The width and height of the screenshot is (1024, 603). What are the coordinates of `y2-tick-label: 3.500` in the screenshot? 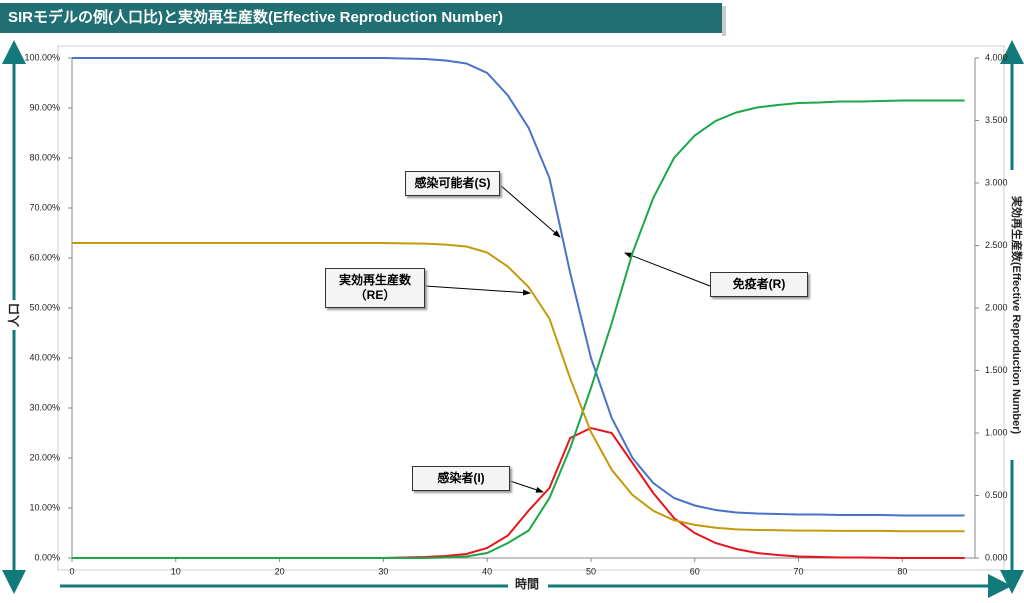 It's located at (996, 120).